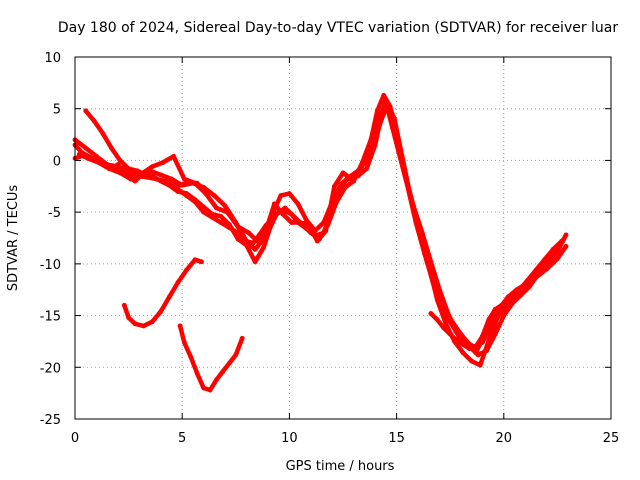 The width and height of the screenshot is (640, 480). Describe the element at coordinates (13, 238) in the screenshot. I see `y-axis-label: SDTVAR / TECUs` at that location.